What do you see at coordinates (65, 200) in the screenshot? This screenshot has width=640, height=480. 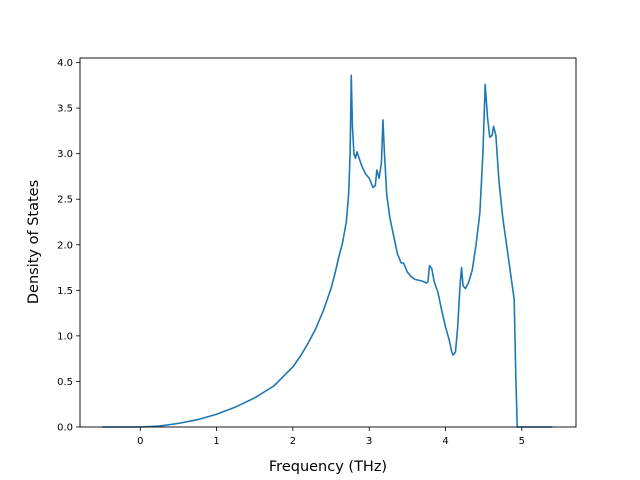 I see `y-tick-label: 2.5` at bounding box center [65, 200].